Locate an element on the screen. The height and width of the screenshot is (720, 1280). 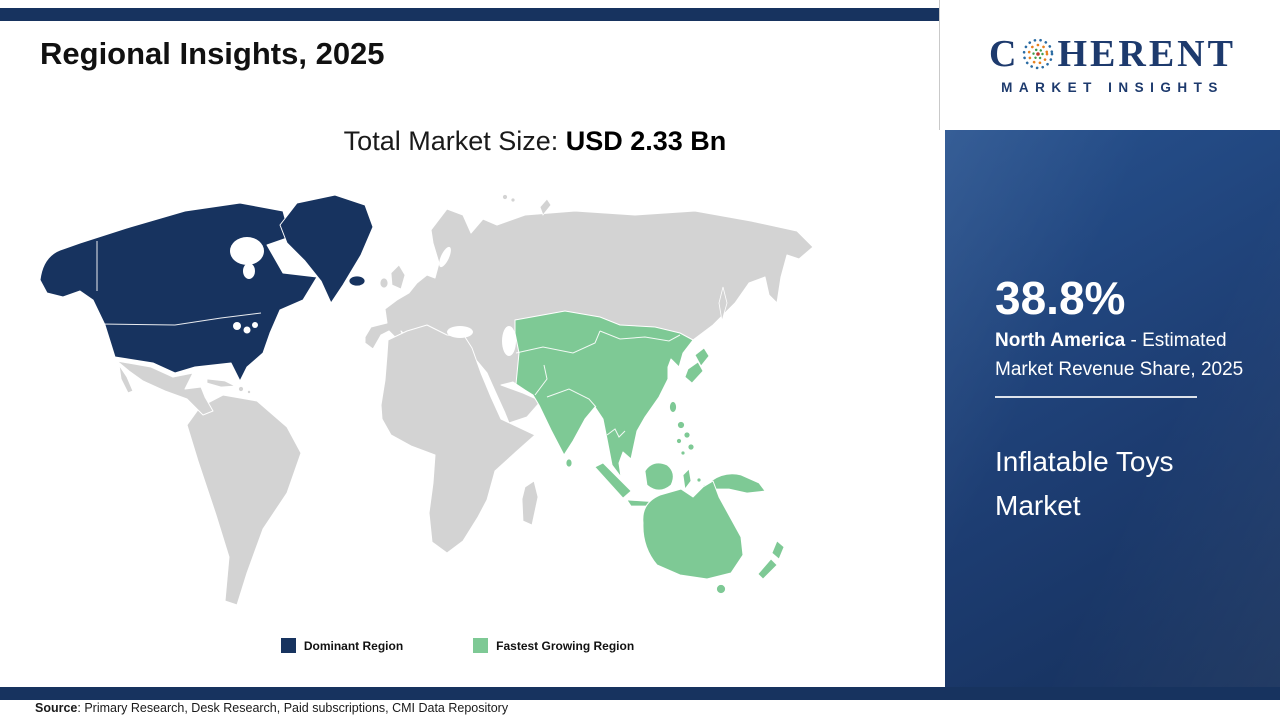
top-accent-bar is located at coordinates (469, 14).